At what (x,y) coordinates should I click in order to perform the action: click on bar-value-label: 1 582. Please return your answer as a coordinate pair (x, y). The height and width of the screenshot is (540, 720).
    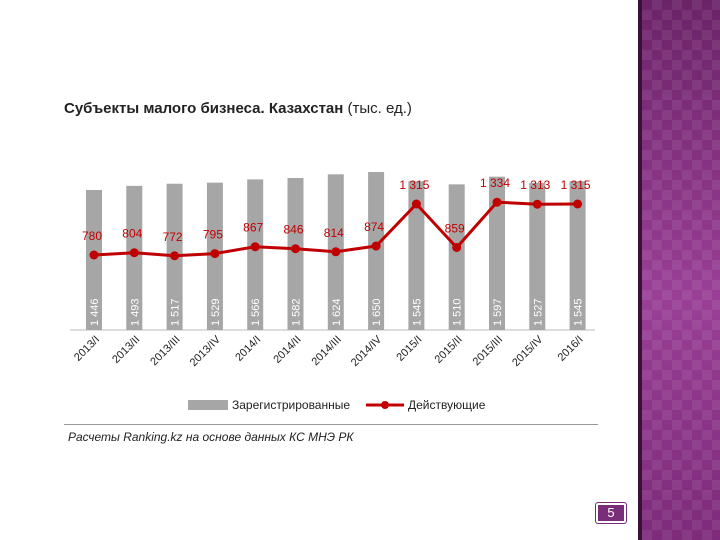
    Looking at the image, I should click on (297, 312).